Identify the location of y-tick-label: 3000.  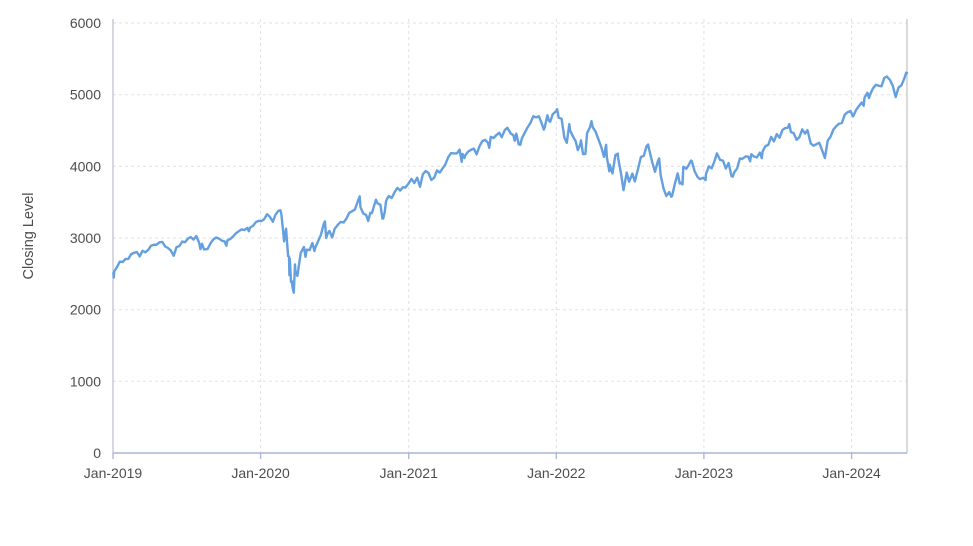
(85, 238).